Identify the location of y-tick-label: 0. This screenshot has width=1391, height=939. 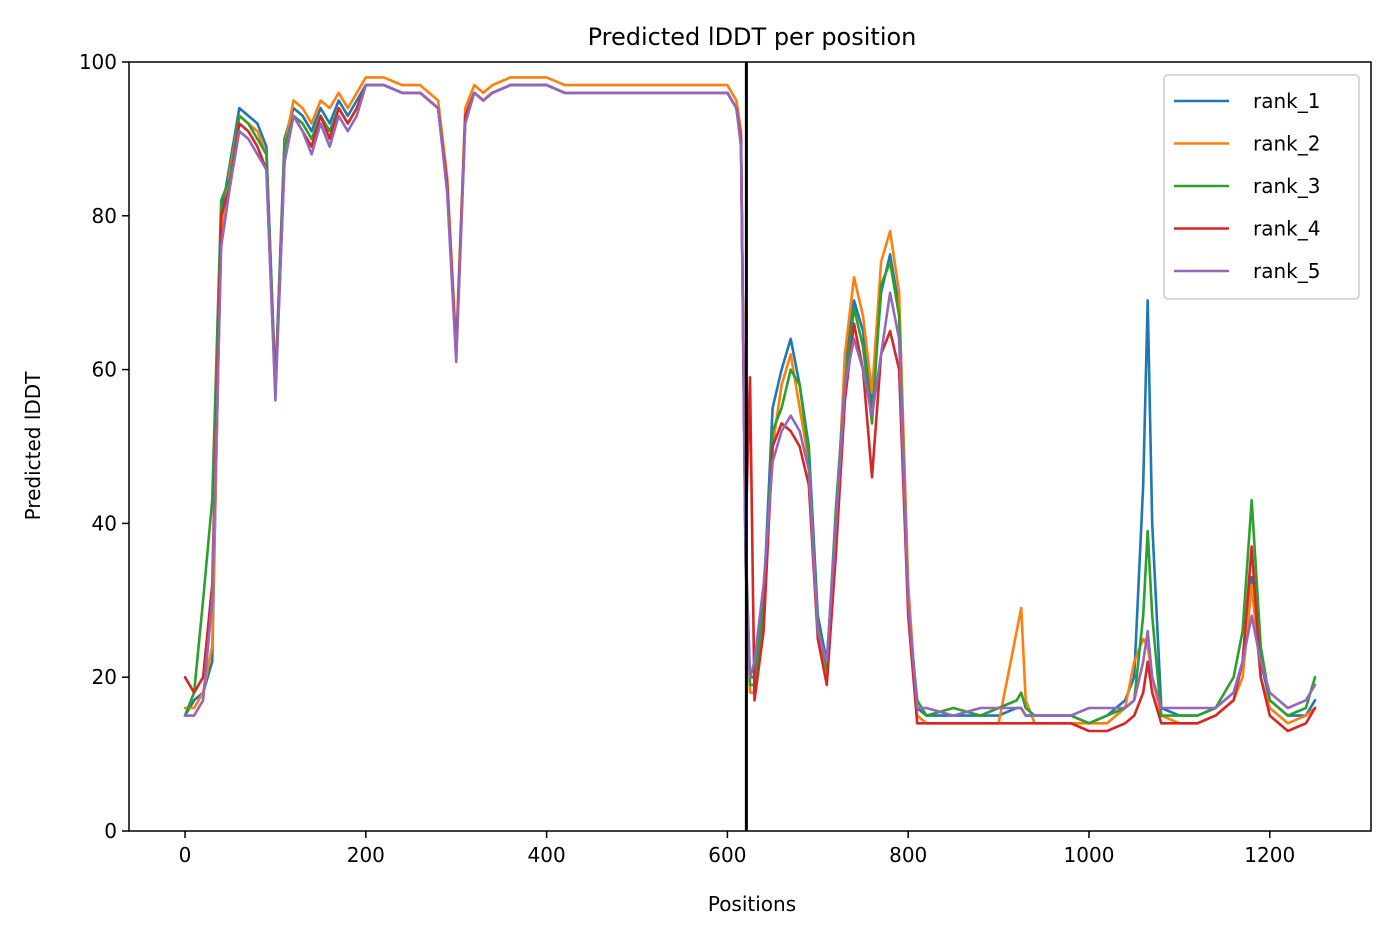
(110, 831).